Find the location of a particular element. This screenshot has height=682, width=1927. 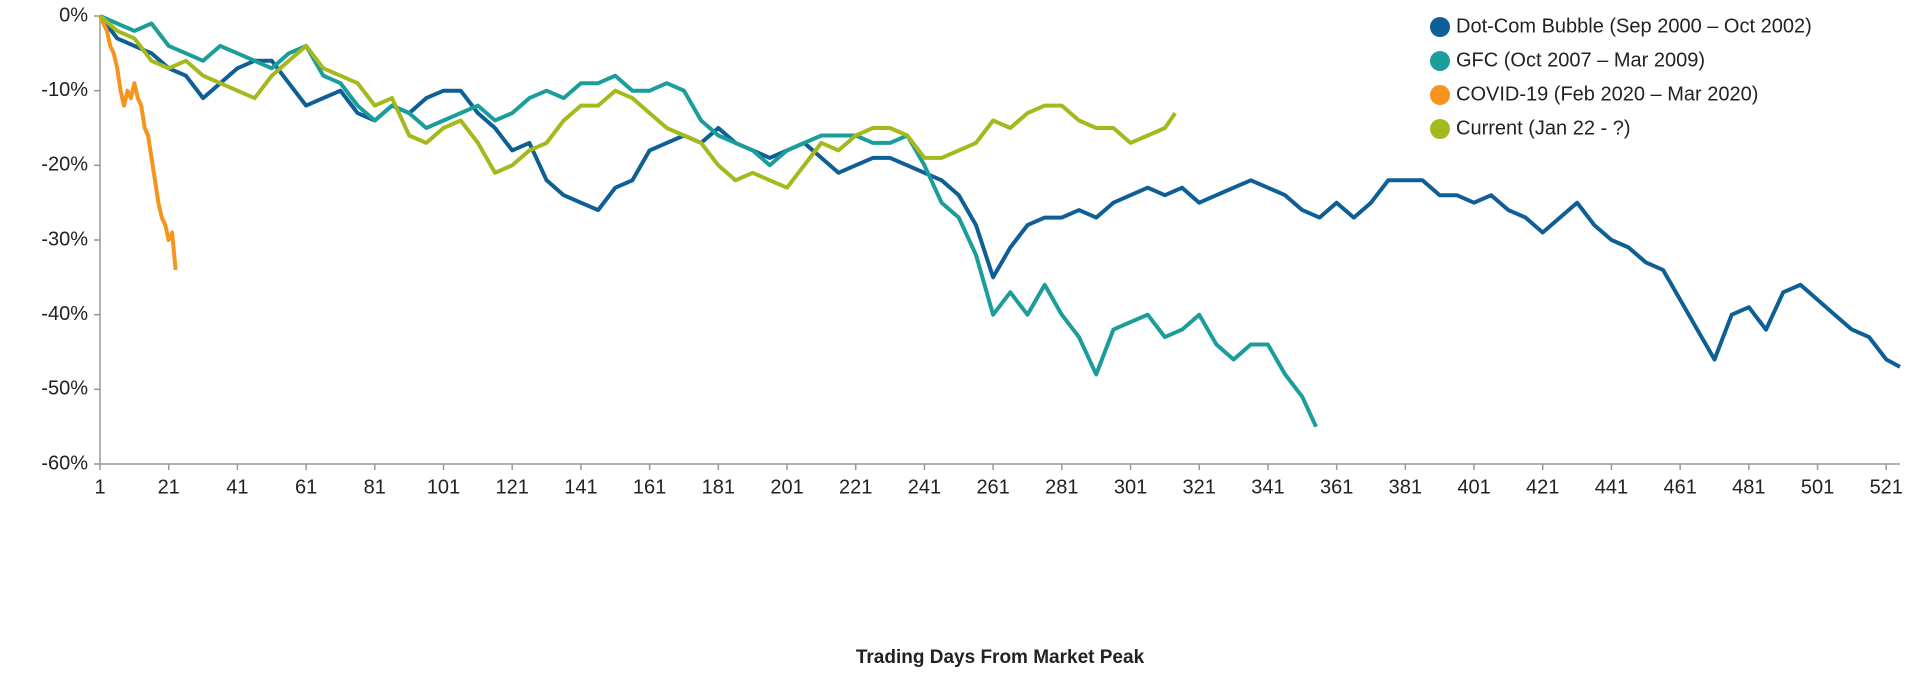

y-tick-label: 0% is located at coordinates (73, 15).